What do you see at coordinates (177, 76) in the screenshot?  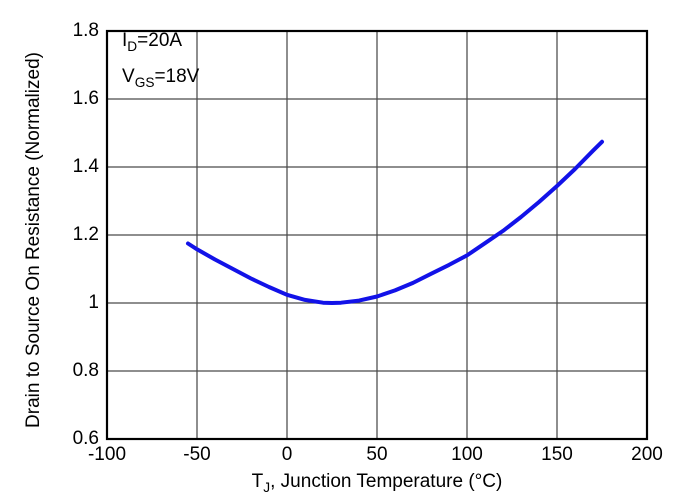 I see `annotation-value: =18V` at bounding box center [177, 76].